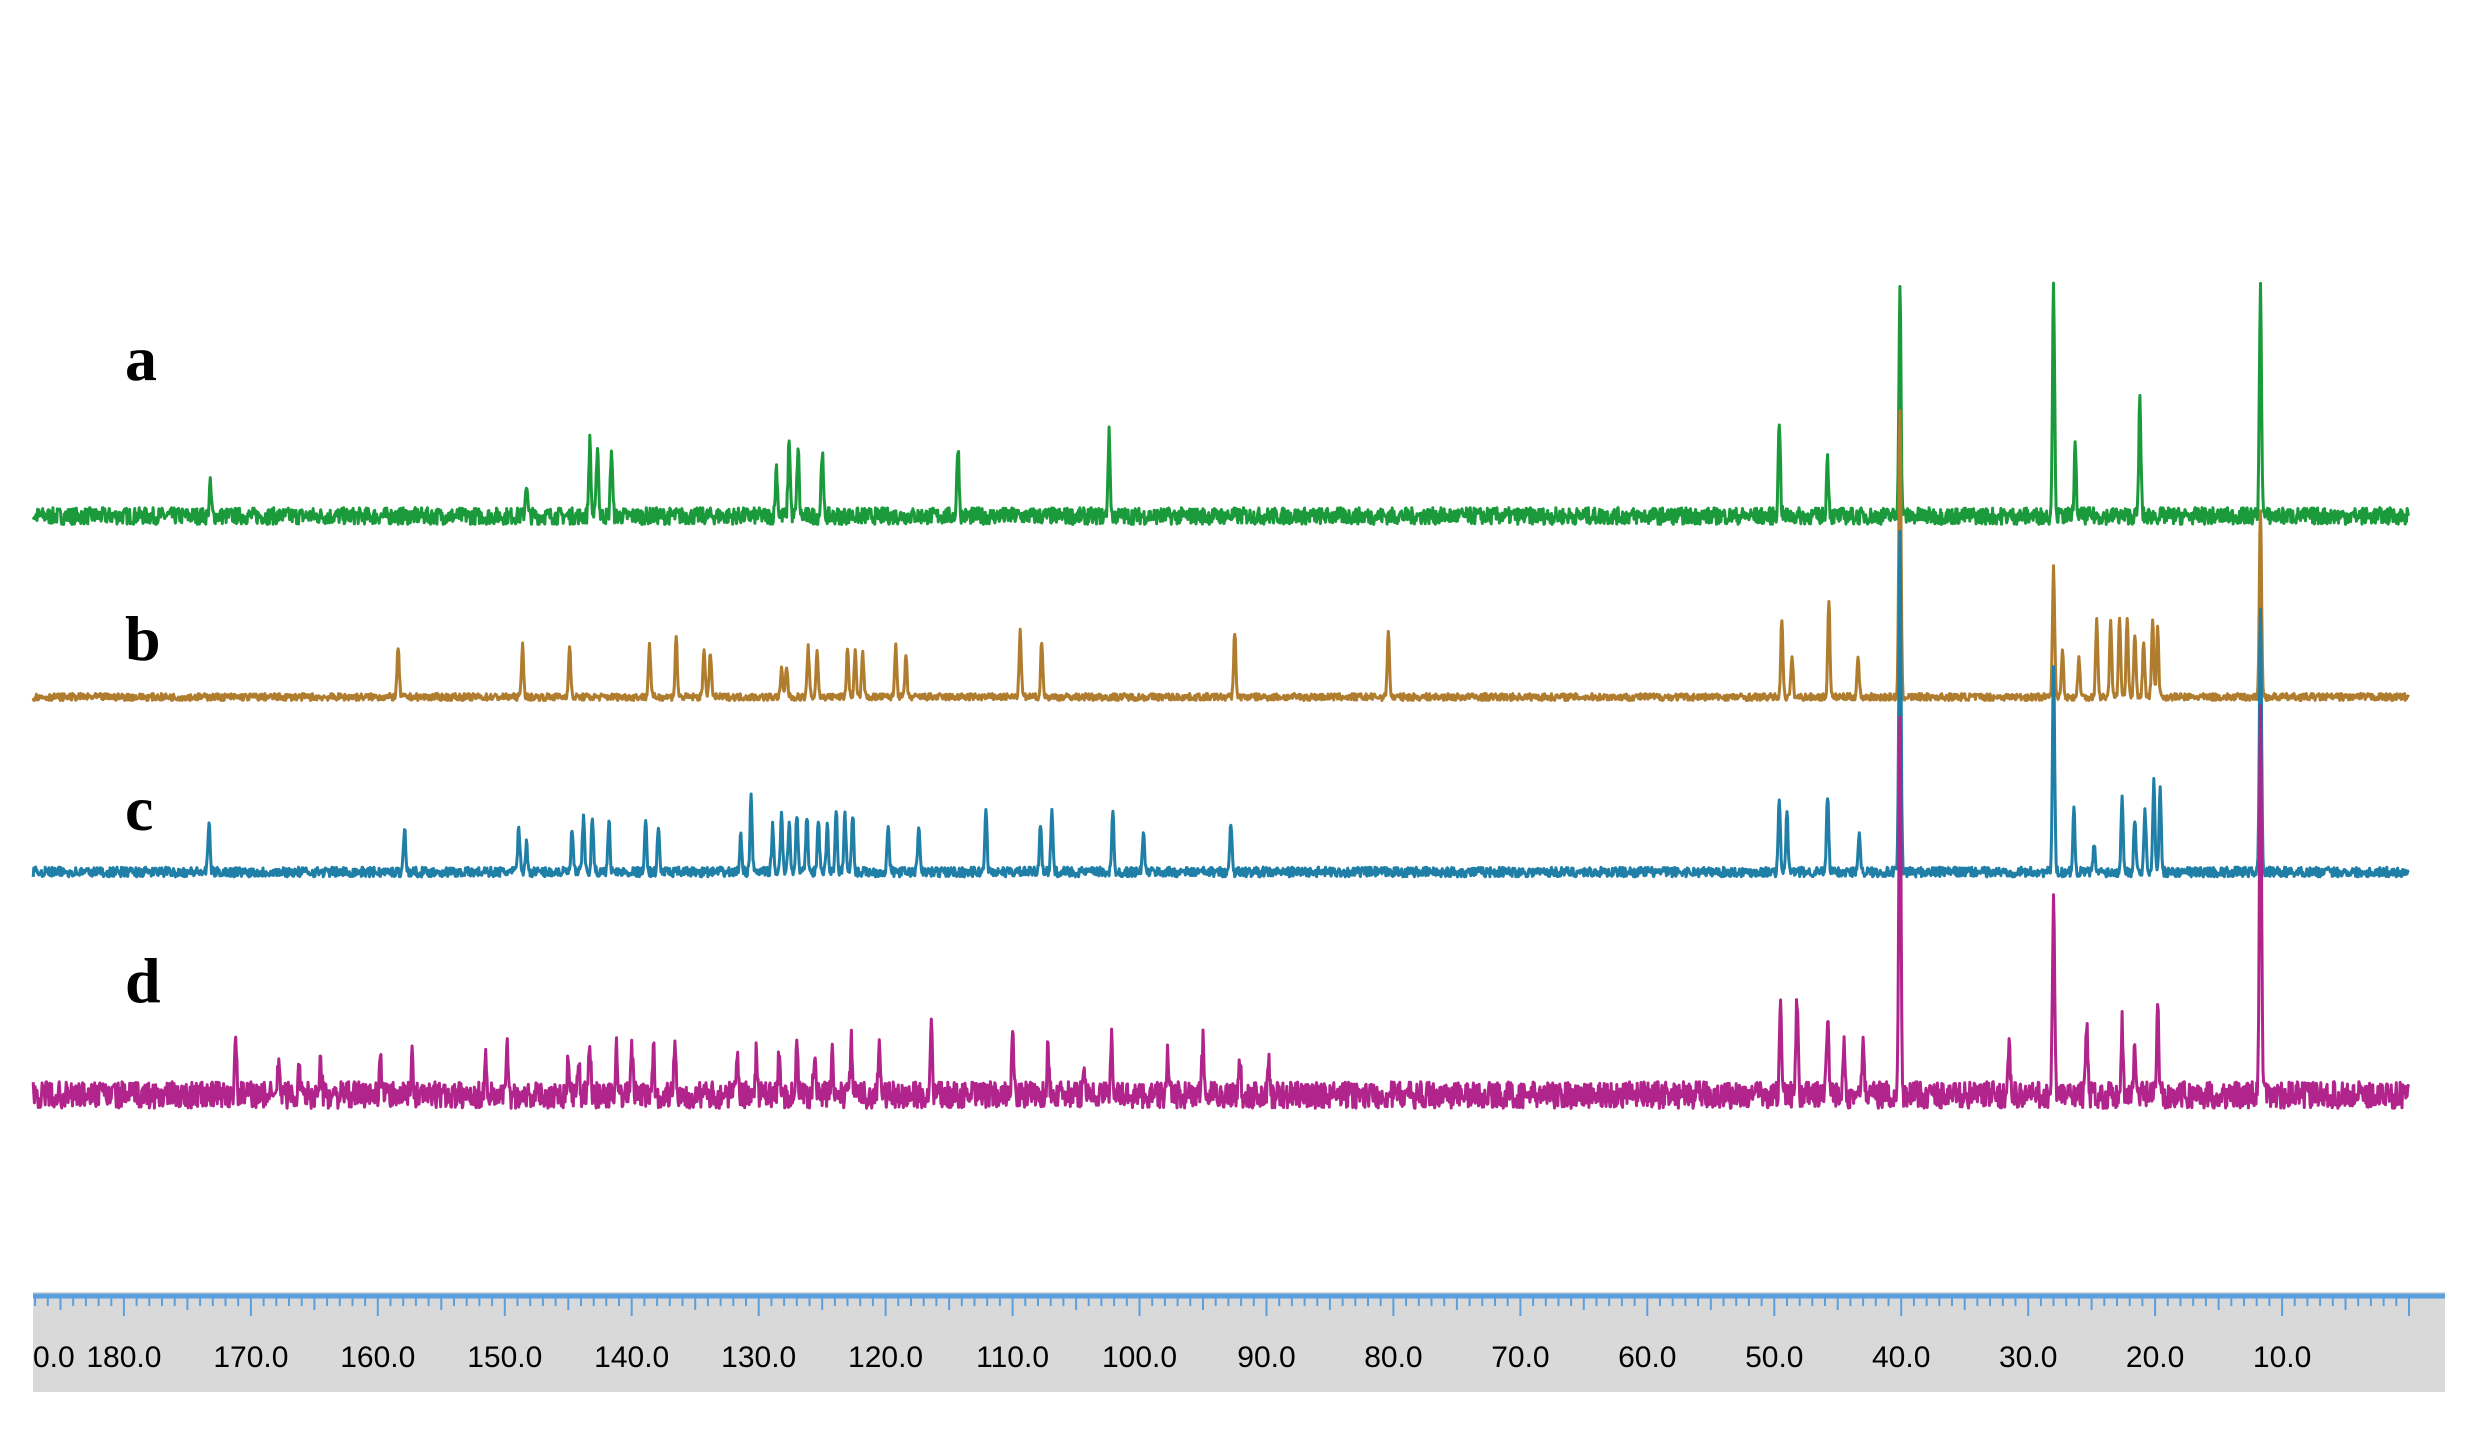  Describe the element at coordinates (54, 1357) in the screenshot. I see `axis-tick-label: 0.0` at that location.